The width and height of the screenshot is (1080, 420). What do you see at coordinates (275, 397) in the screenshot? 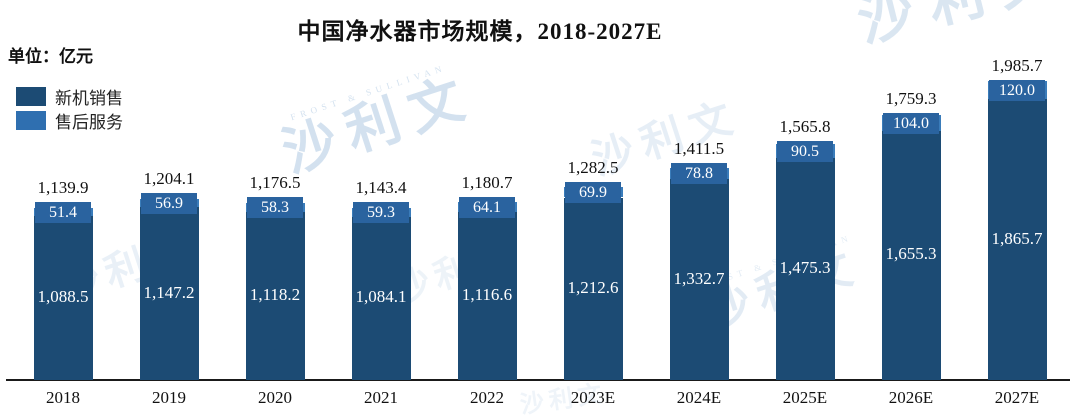
I see `x-axis-label: 2020` at bounding box center [275, 397].